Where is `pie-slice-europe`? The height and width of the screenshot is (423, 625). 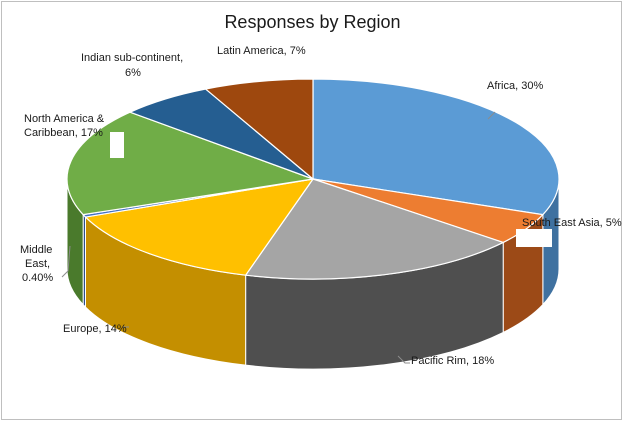
pie-slice-europe is located at coordinates (199, 227).